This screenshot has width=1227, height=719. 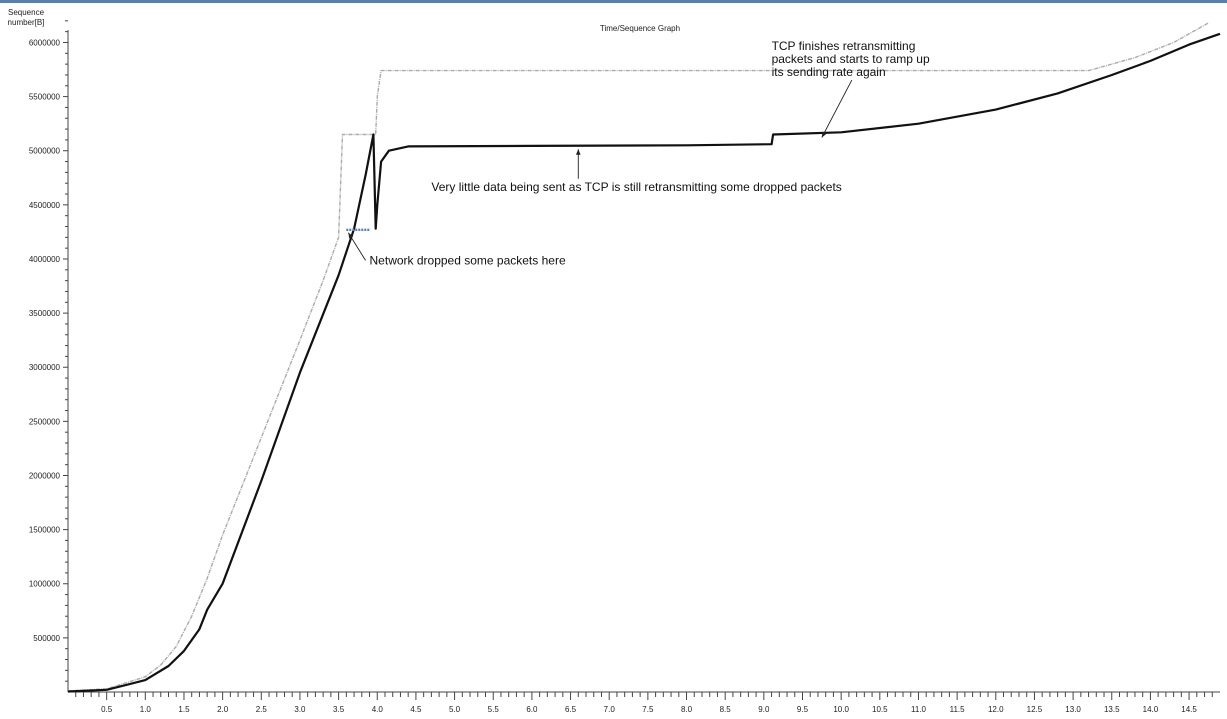 I want to click on x-tick-label: 3.5, so click(x=339, y=709).